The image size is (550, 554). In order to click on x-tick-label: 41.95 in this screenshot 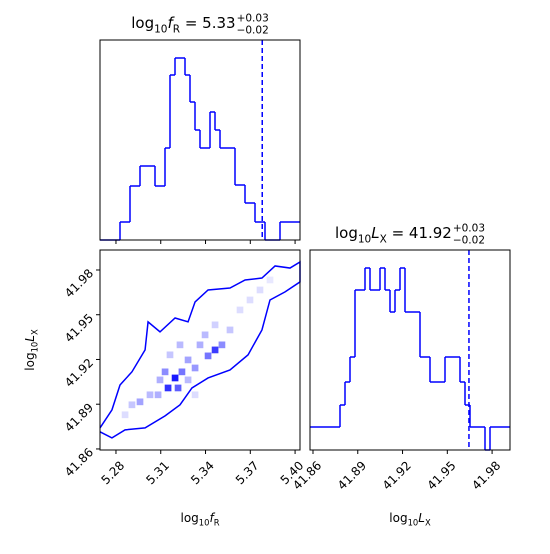, I will do `click(441, 475)`.